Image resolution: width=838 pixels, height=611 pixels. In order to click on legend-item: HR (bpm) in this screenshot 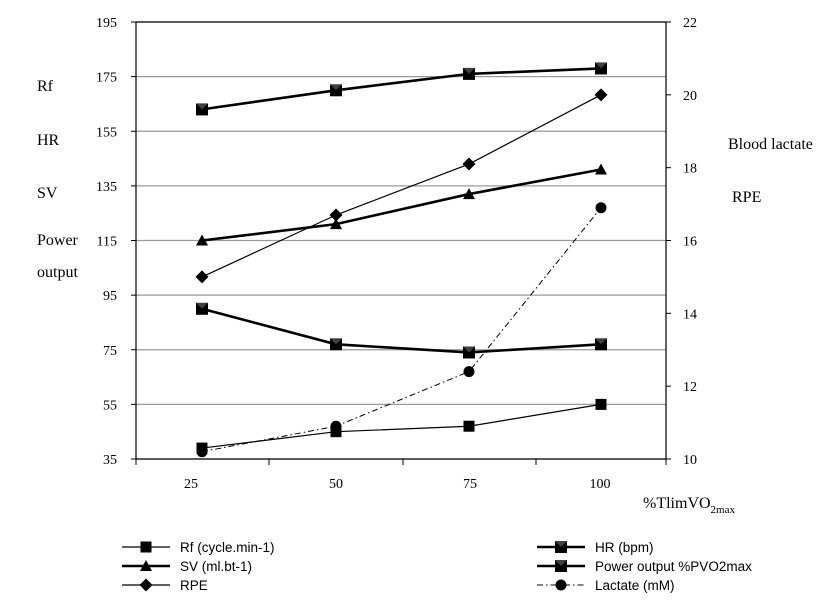, I will do `click(595, 547)`.